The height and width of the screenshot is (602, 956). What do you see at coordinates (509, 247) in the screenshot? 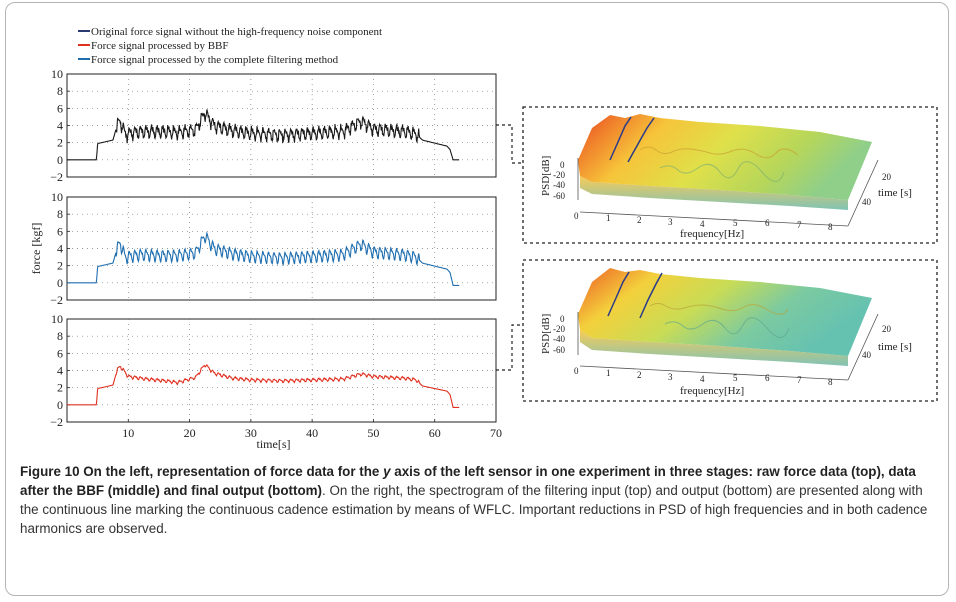
I see `connectors` at bounding box center [509, 247].